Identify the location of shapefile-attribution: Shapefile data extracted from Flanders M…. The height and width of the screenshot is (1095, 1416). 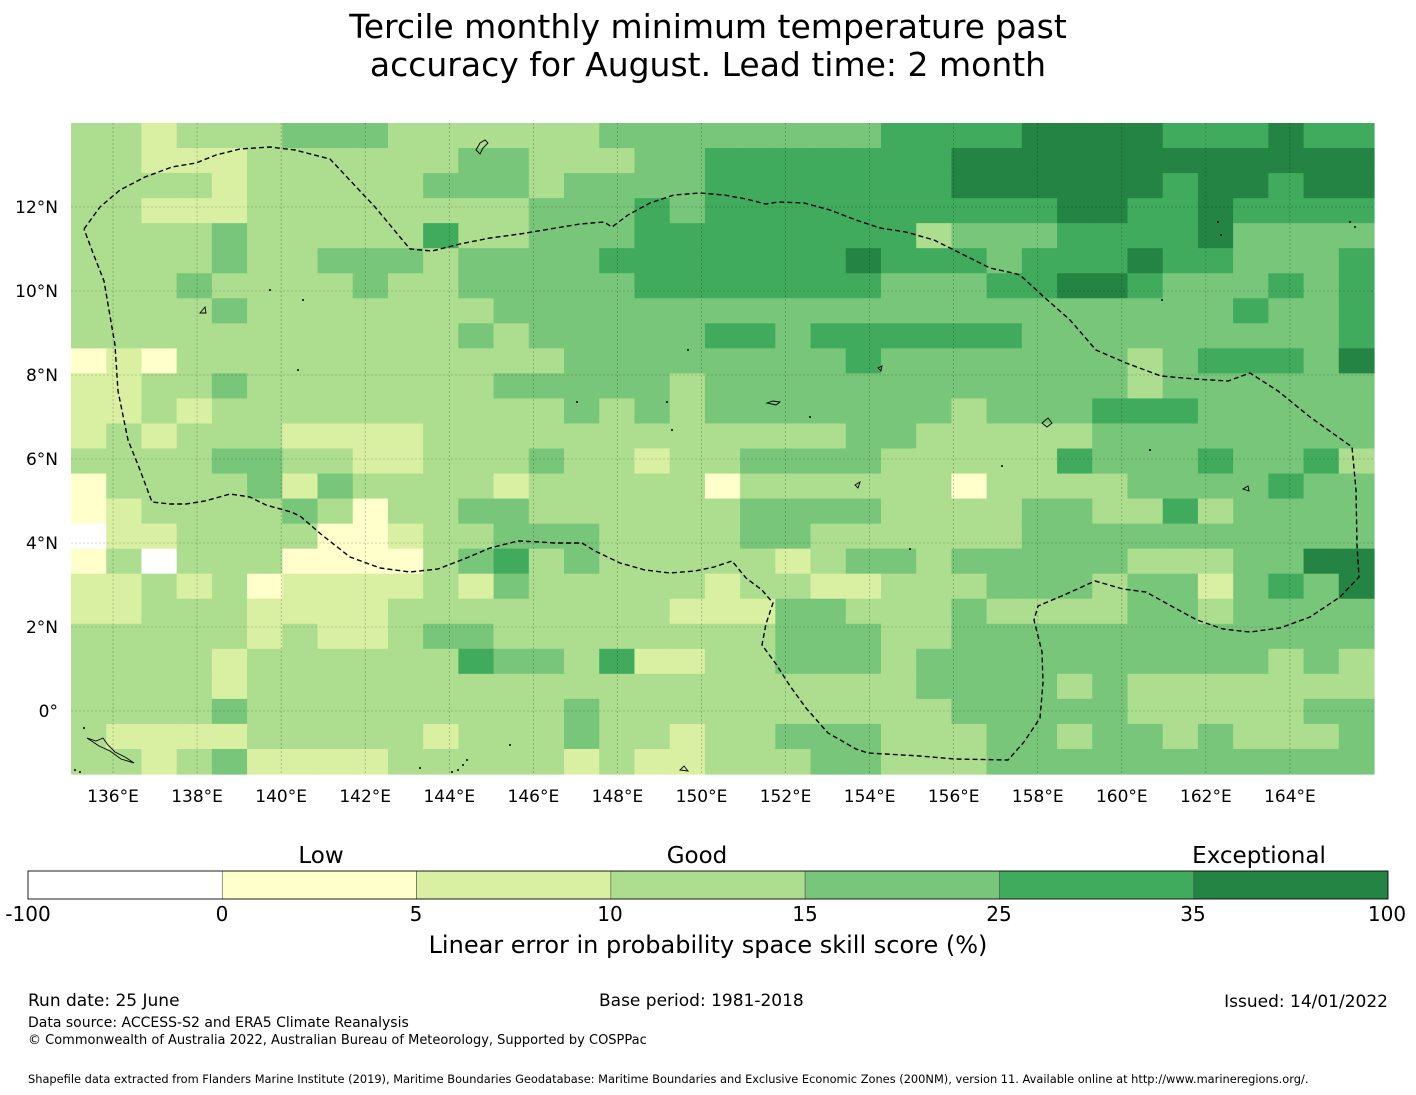
(668, 1079).